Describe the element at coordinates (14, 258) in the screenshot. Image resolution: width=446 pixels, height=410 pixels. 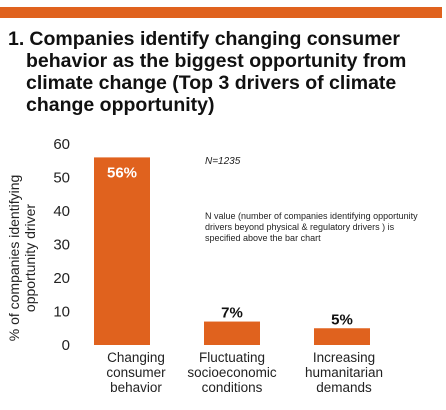
I see `y-axis-label-line: % of companies identifying` at that location.